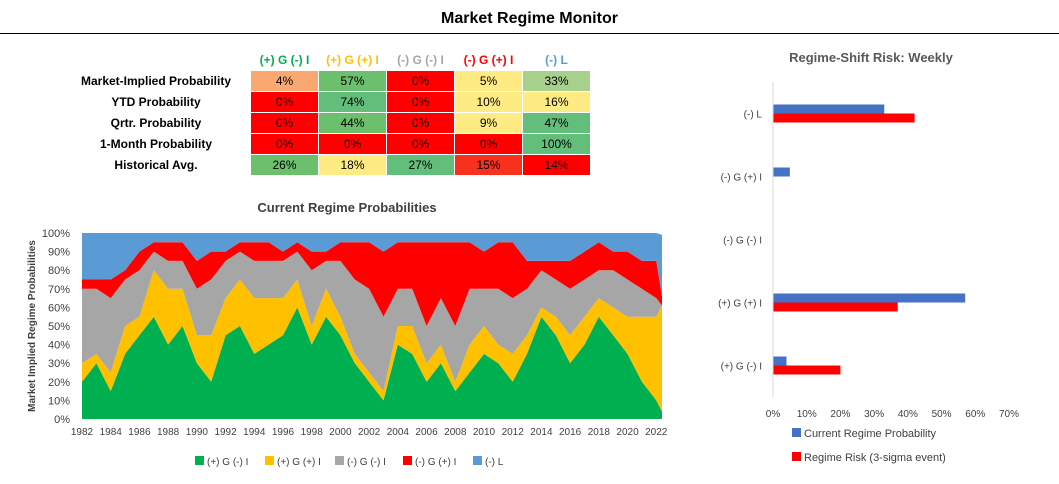  Describe the element at coordinates (740, 304) in the screenshot. I see `category-label: (+) G (+) I` at that location.